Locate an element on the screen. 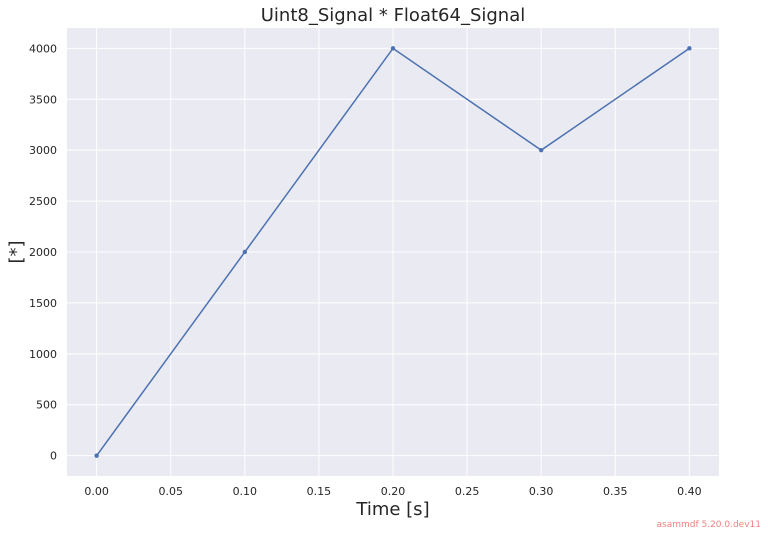  y-tick-label: 1500 is located at coordinates (43, 303).